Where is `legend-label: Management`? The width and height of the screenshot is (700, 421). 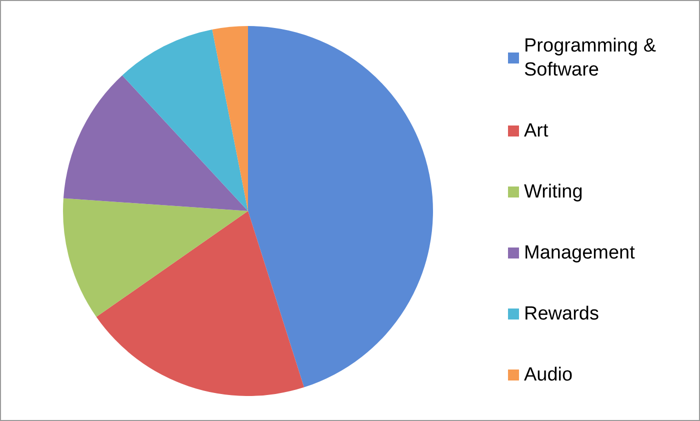 legend-label: Management is located at coordinates (580, 253).